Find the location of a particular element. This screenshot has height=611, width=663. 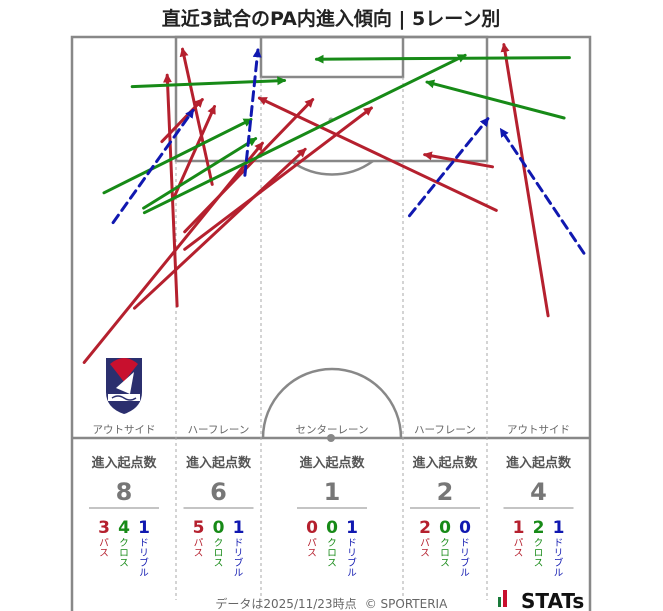

pass-count: 0 is located at coordinates (312, 528).